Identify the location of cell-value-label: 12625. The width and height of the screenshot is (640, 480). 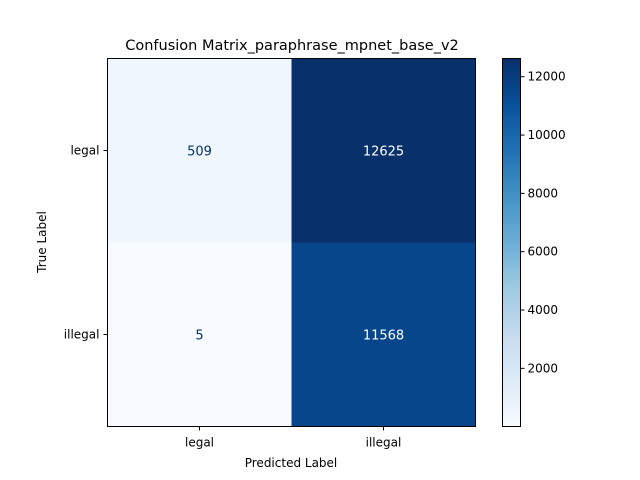
(383, 152).